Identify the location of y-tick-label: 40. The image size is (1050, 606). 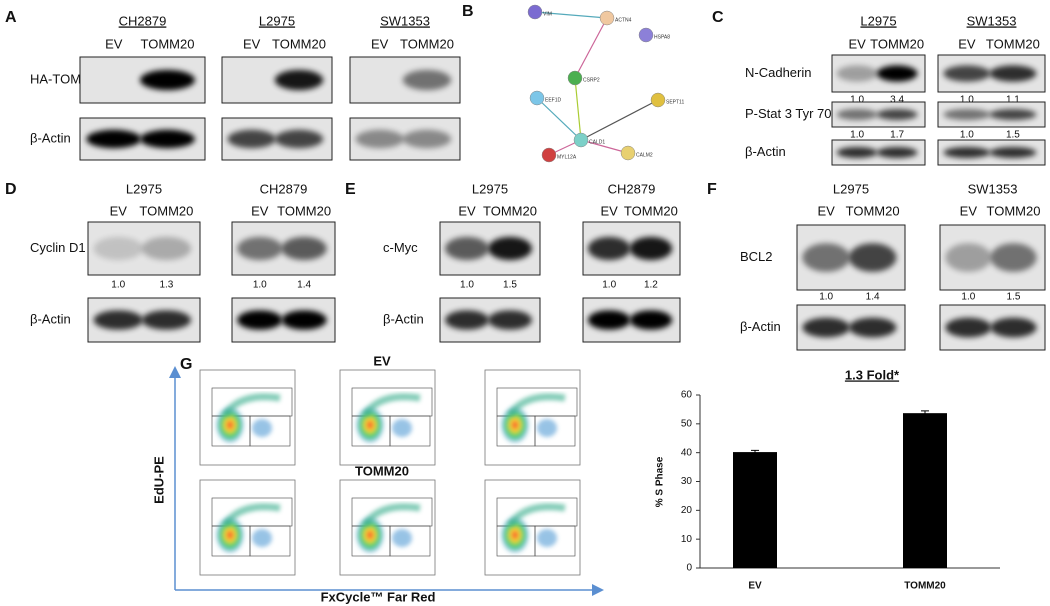
(687, 452).